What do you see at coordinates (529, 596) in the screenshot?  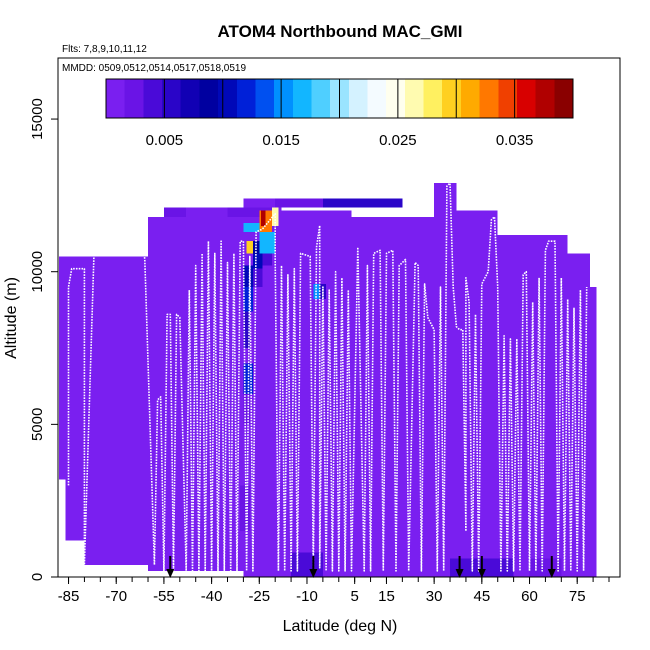 I see `x-tick-label: 60` at bounding box center [529, 596].